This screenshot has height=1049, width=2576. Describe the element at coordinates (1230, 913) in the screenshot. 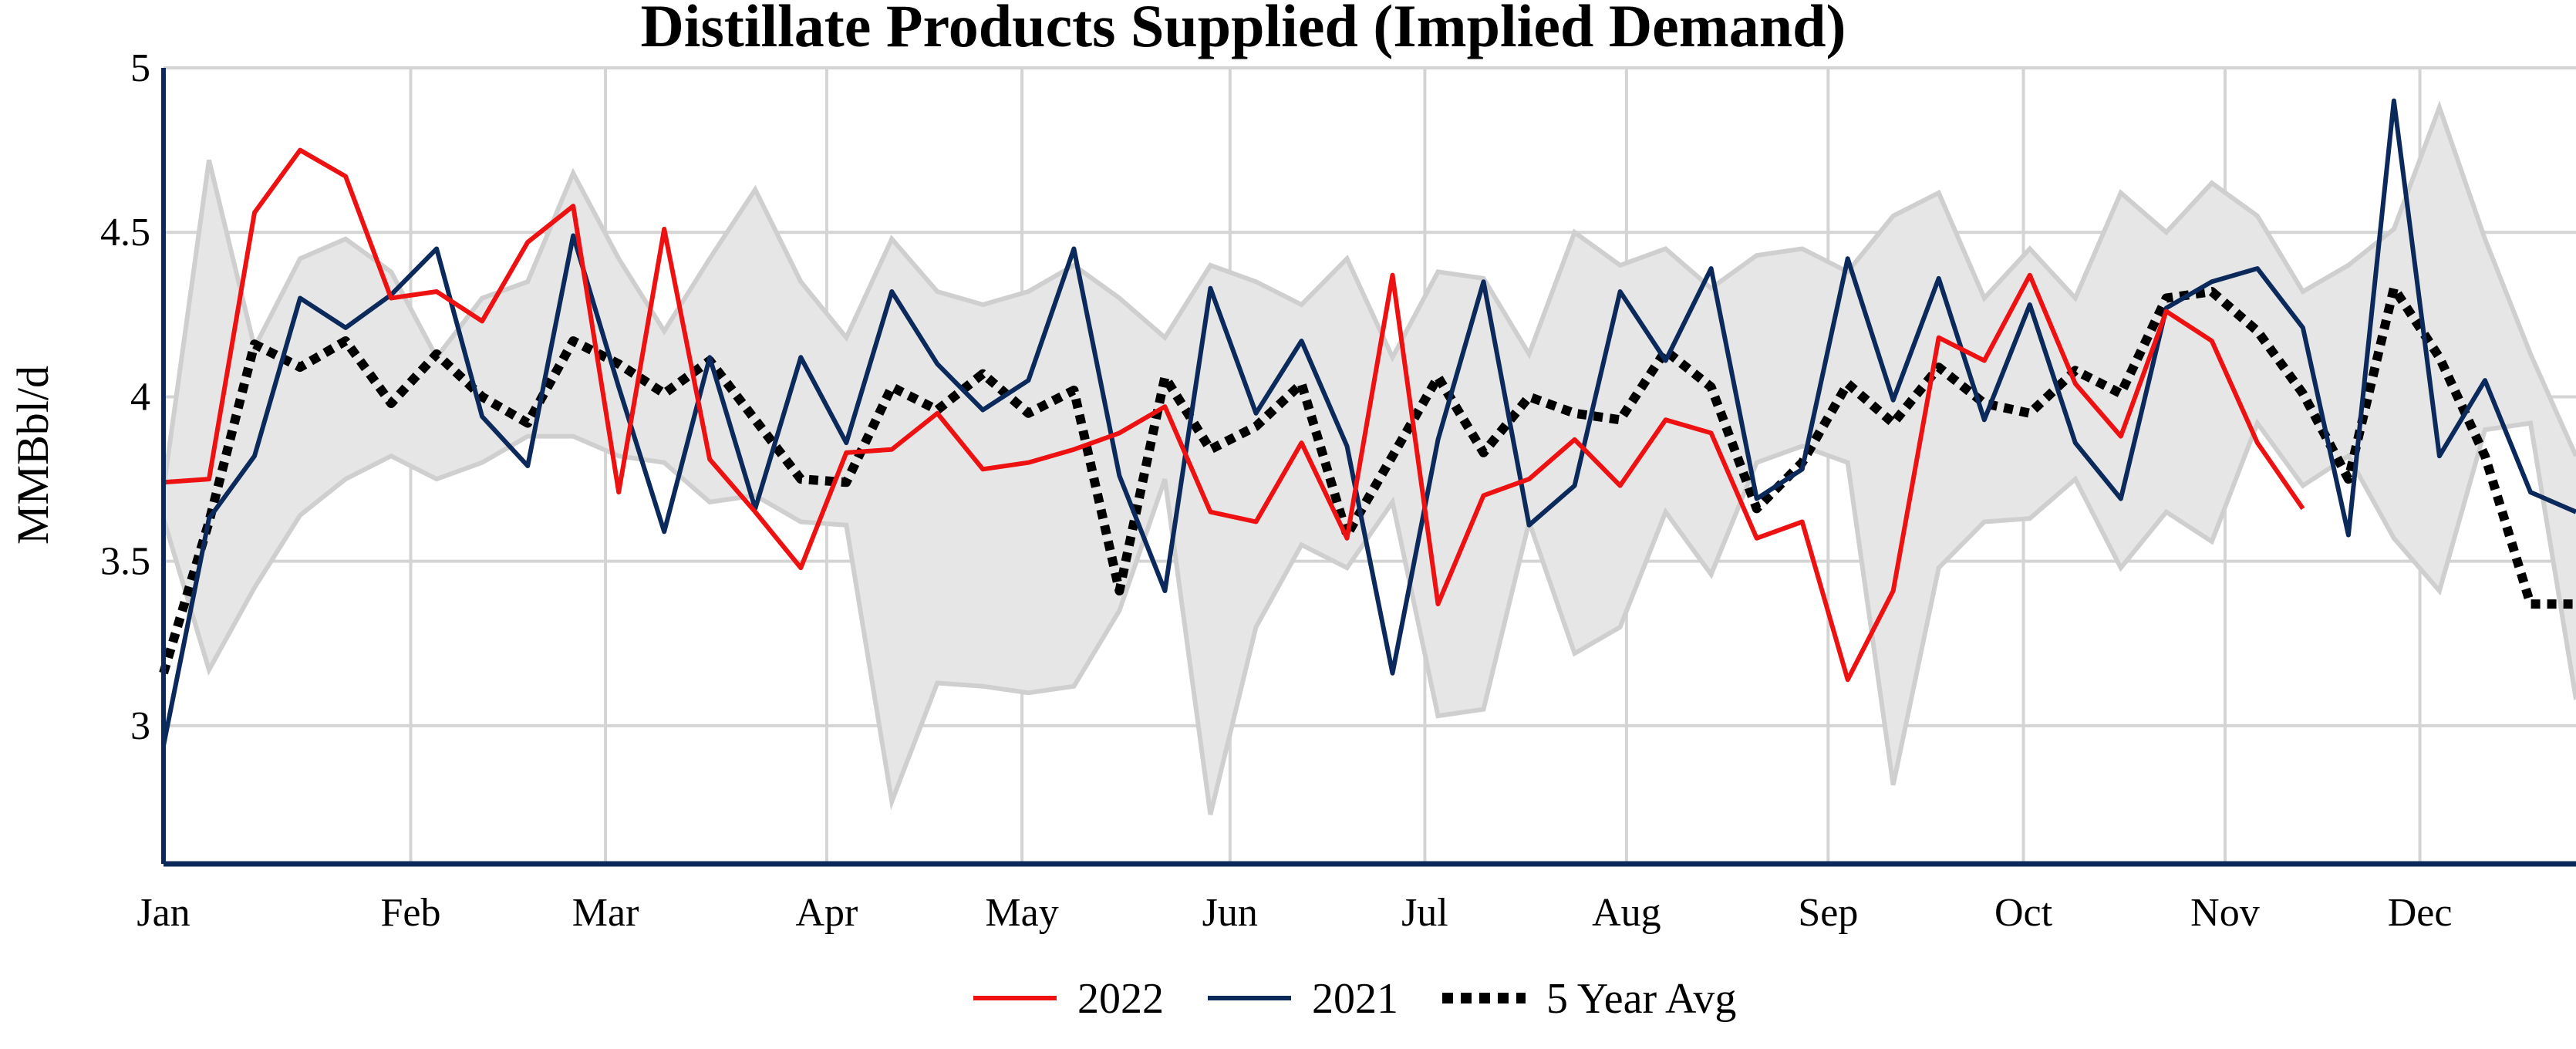

I see `x-tick-label: Jun` at that location.